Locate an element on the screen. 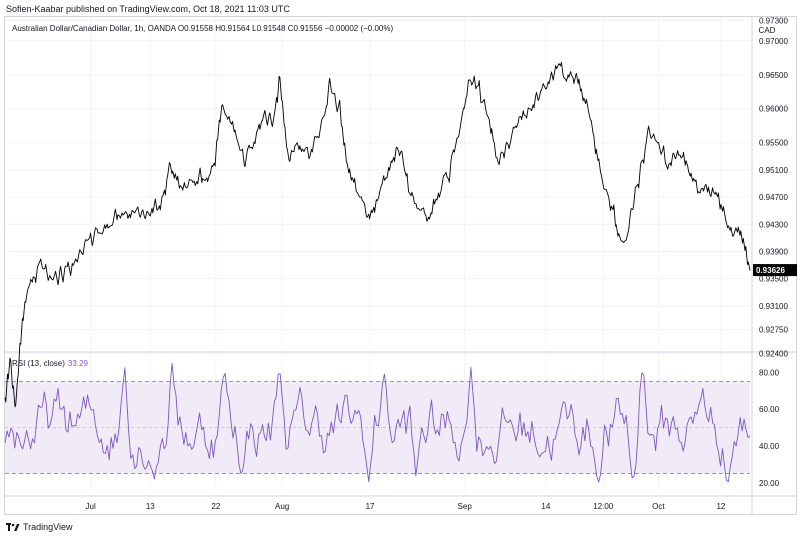  time-tick-label: 12 is located at coordinates (720, 506).